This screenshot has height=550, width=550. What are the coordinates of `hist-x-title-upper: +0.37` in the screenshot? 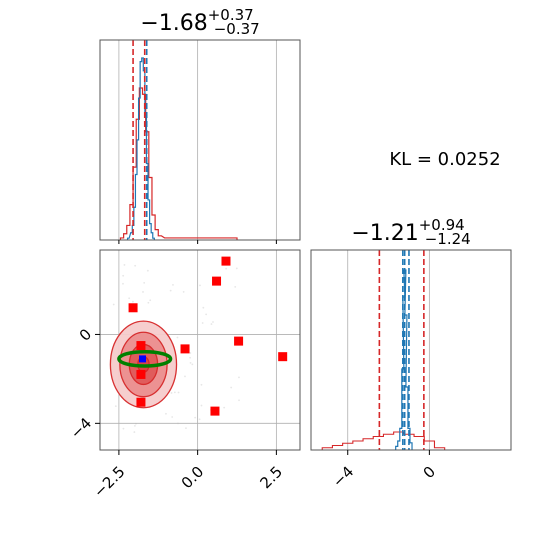 It's located at (231, 15).